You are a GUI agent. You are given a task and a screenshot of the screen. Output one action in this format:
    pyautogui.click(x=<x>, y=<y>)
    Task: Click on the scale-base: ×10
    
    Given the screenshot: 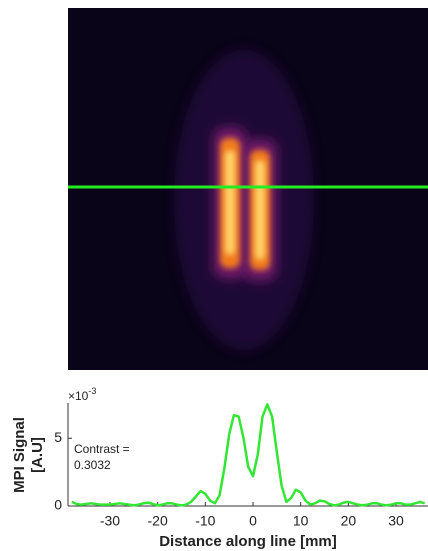 What is the action you would take?
    pyautogui.click(x=78, y=396)
    